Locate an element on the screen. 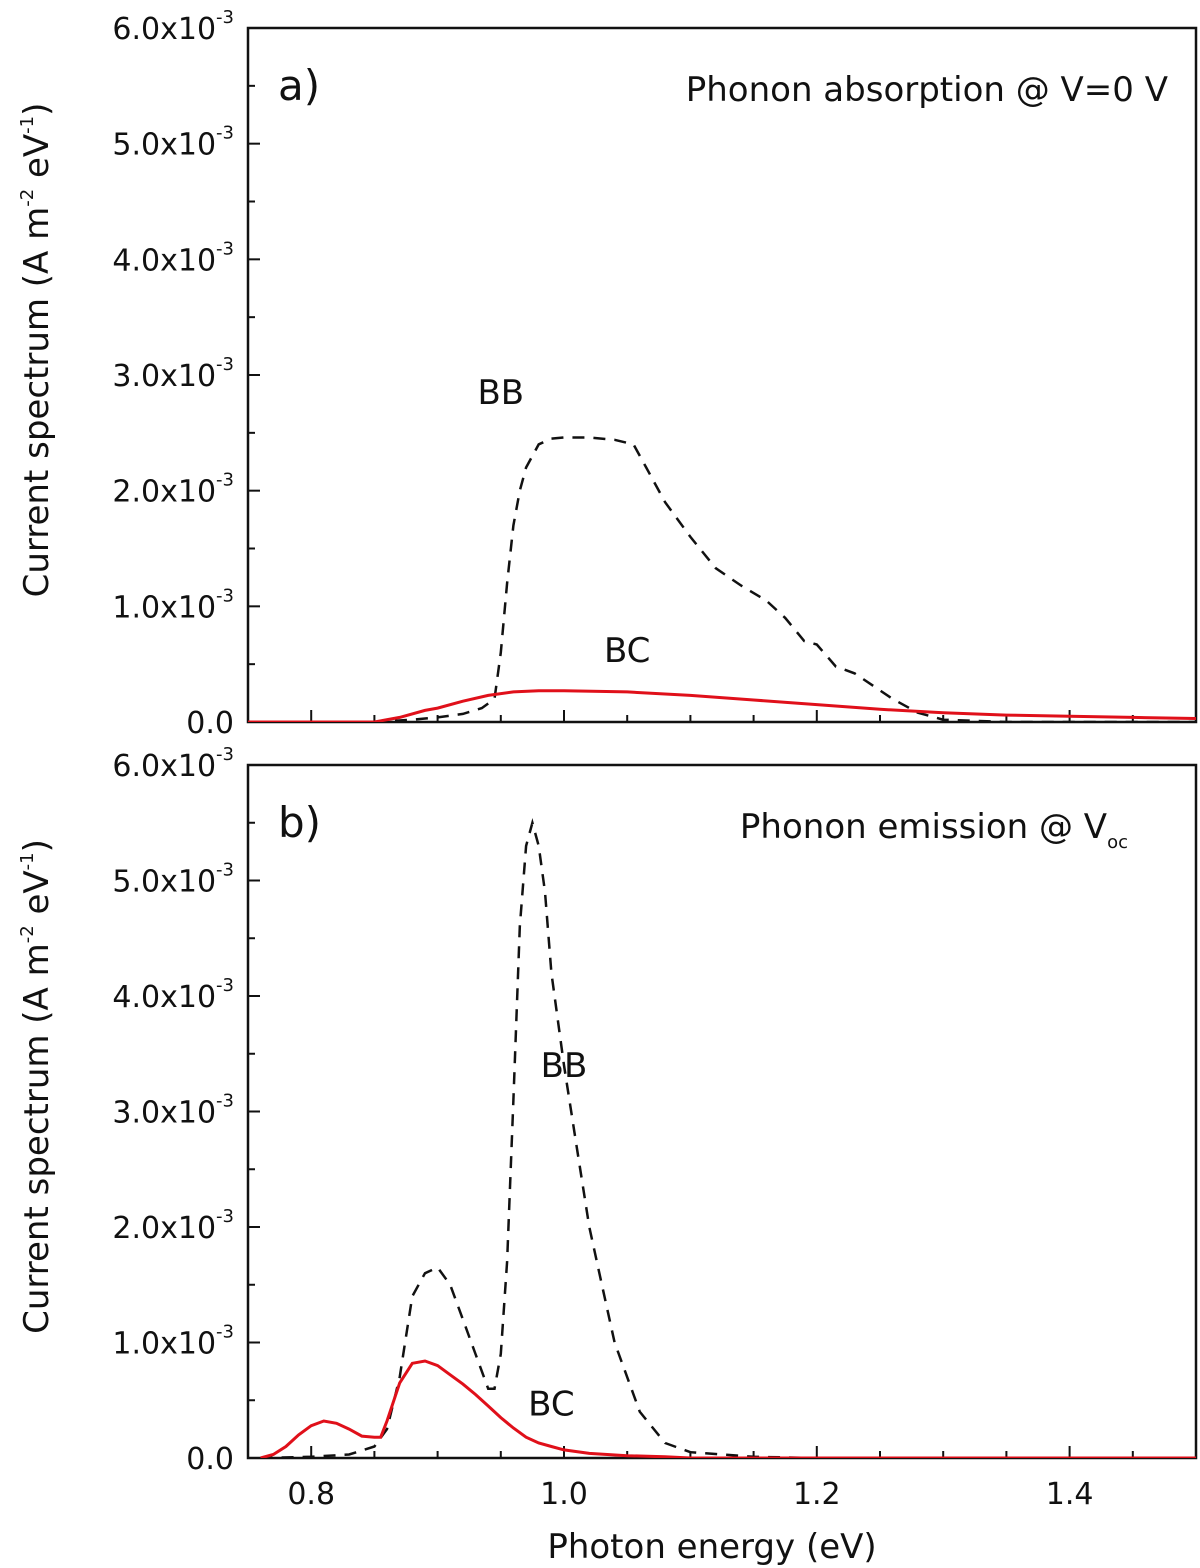 This screenshot has height=1568, width=1200. annotation-subscript: oc is located at coordinates (1117, 842).